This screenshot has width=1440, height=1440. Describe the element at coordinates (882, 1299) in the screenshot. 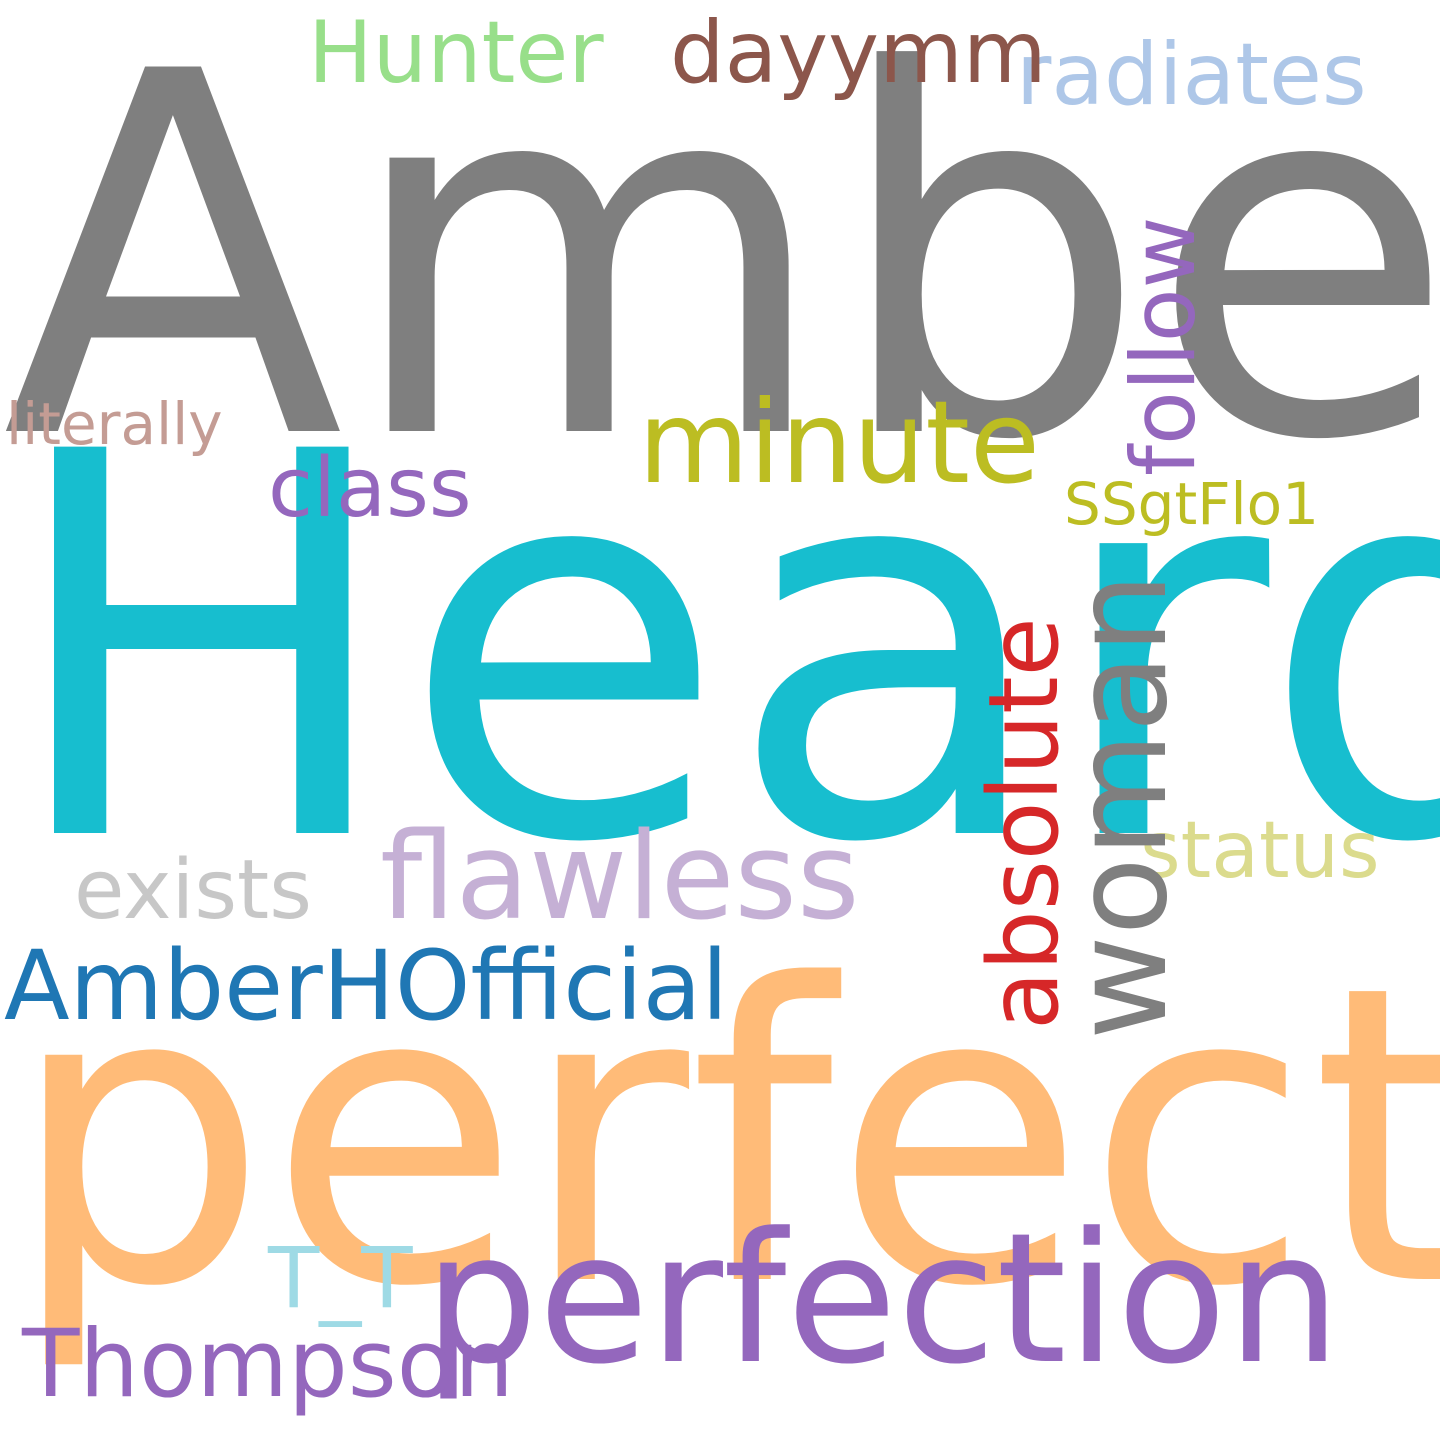

I see `word-perfection: perfection` at that location.